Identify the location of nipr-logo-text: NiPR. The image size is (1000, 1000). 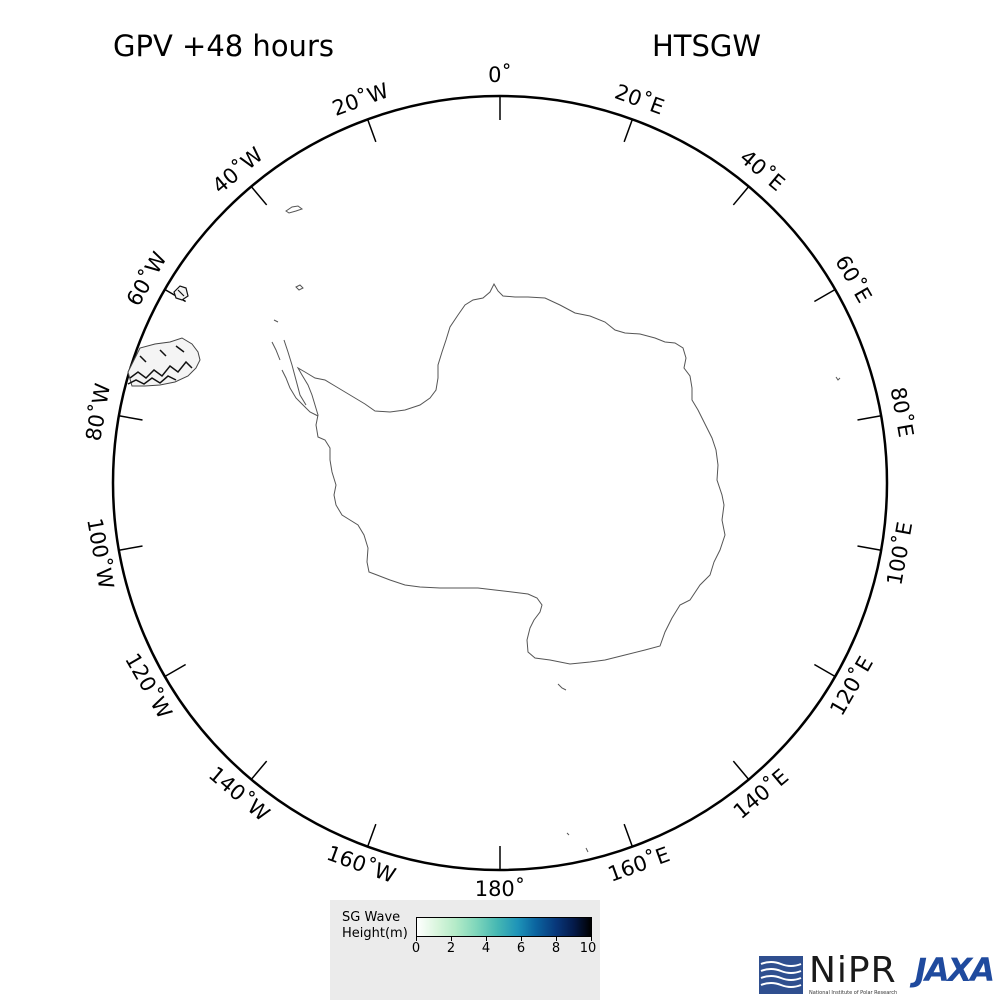
(853, 970).